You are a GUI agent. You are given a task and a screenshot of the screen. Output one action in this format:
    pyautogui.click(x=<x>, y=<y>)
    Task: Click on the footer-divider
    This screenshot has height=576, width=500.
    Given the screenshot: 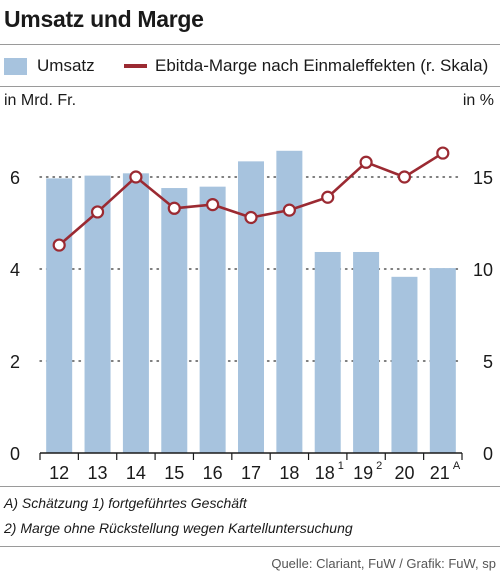 What is the action you would take?
    pyautogui.click(x=250, y=546)
    